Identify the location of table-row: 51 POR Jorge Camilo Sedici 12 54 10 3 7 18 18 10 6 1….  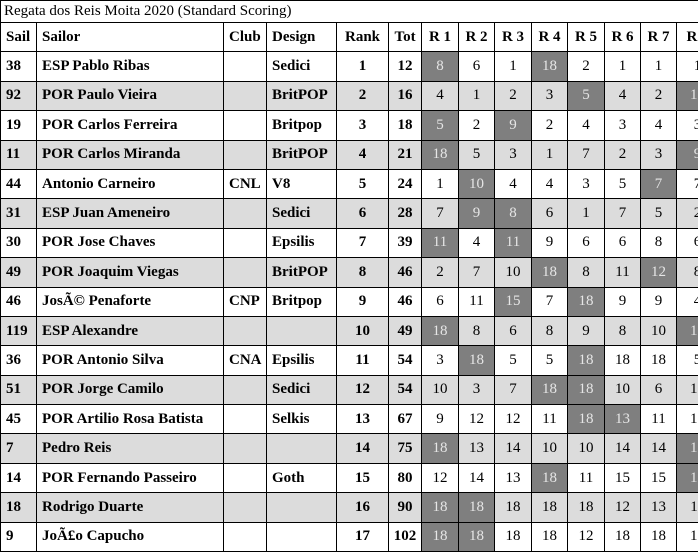
(349, 390).